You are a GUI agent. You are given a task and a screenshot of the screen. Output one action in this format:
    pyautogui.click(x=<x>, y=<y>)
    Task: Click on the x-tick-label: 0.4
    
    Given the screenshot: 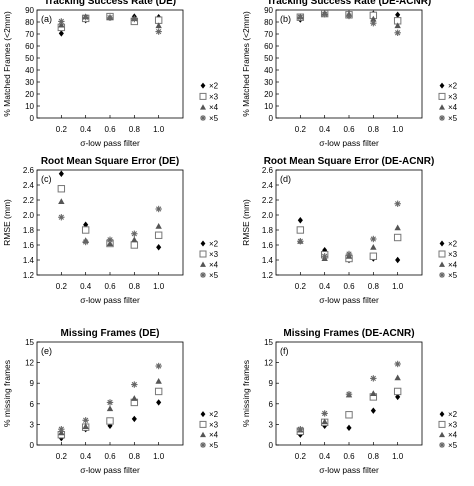 What is the action you would take?
    pyautogui.click(x=86, y=286)
    